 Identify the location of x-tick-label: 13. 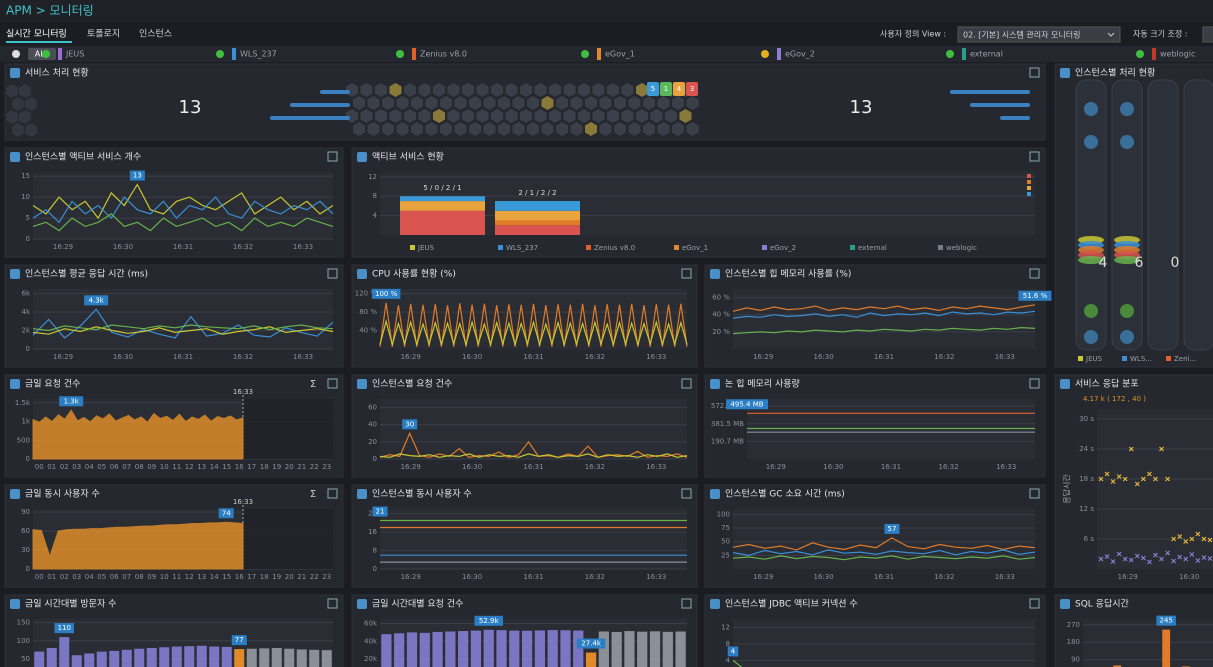
(201, 467).